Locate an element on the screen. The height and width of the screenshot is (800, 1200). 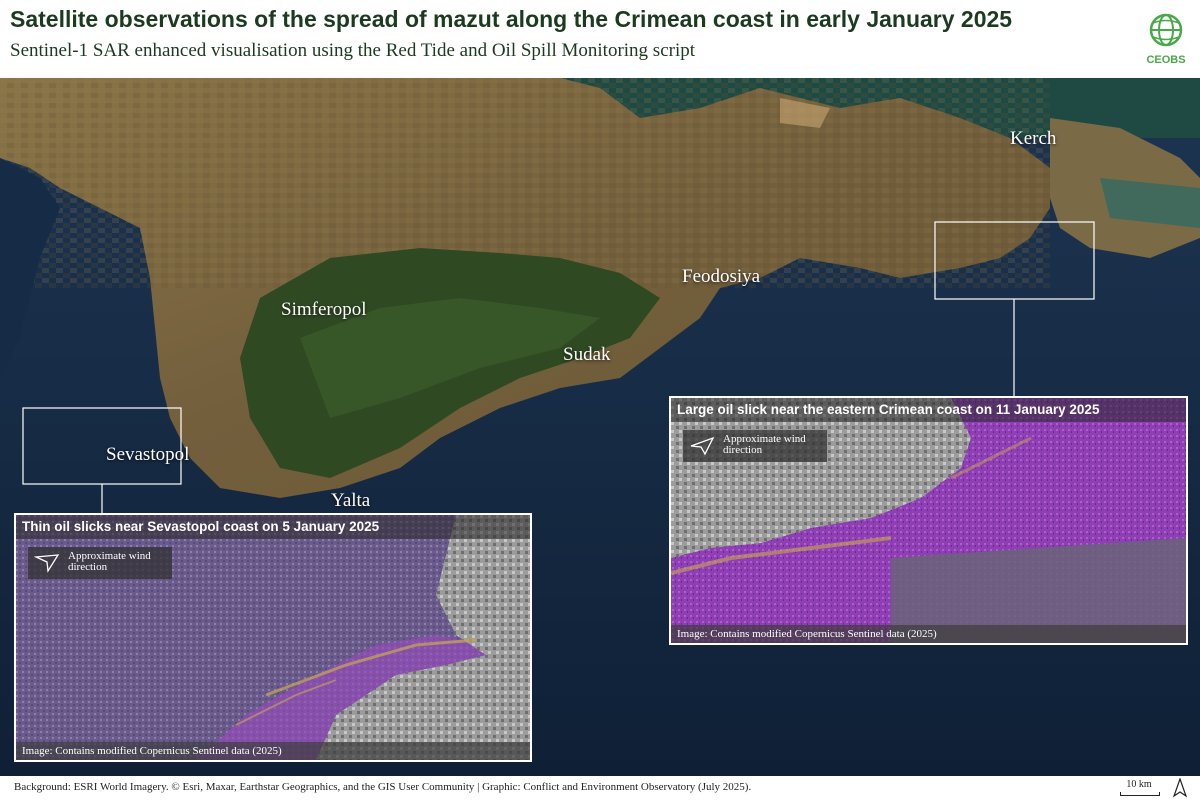
scale-bar-line is located at coordinates (1140, 794).